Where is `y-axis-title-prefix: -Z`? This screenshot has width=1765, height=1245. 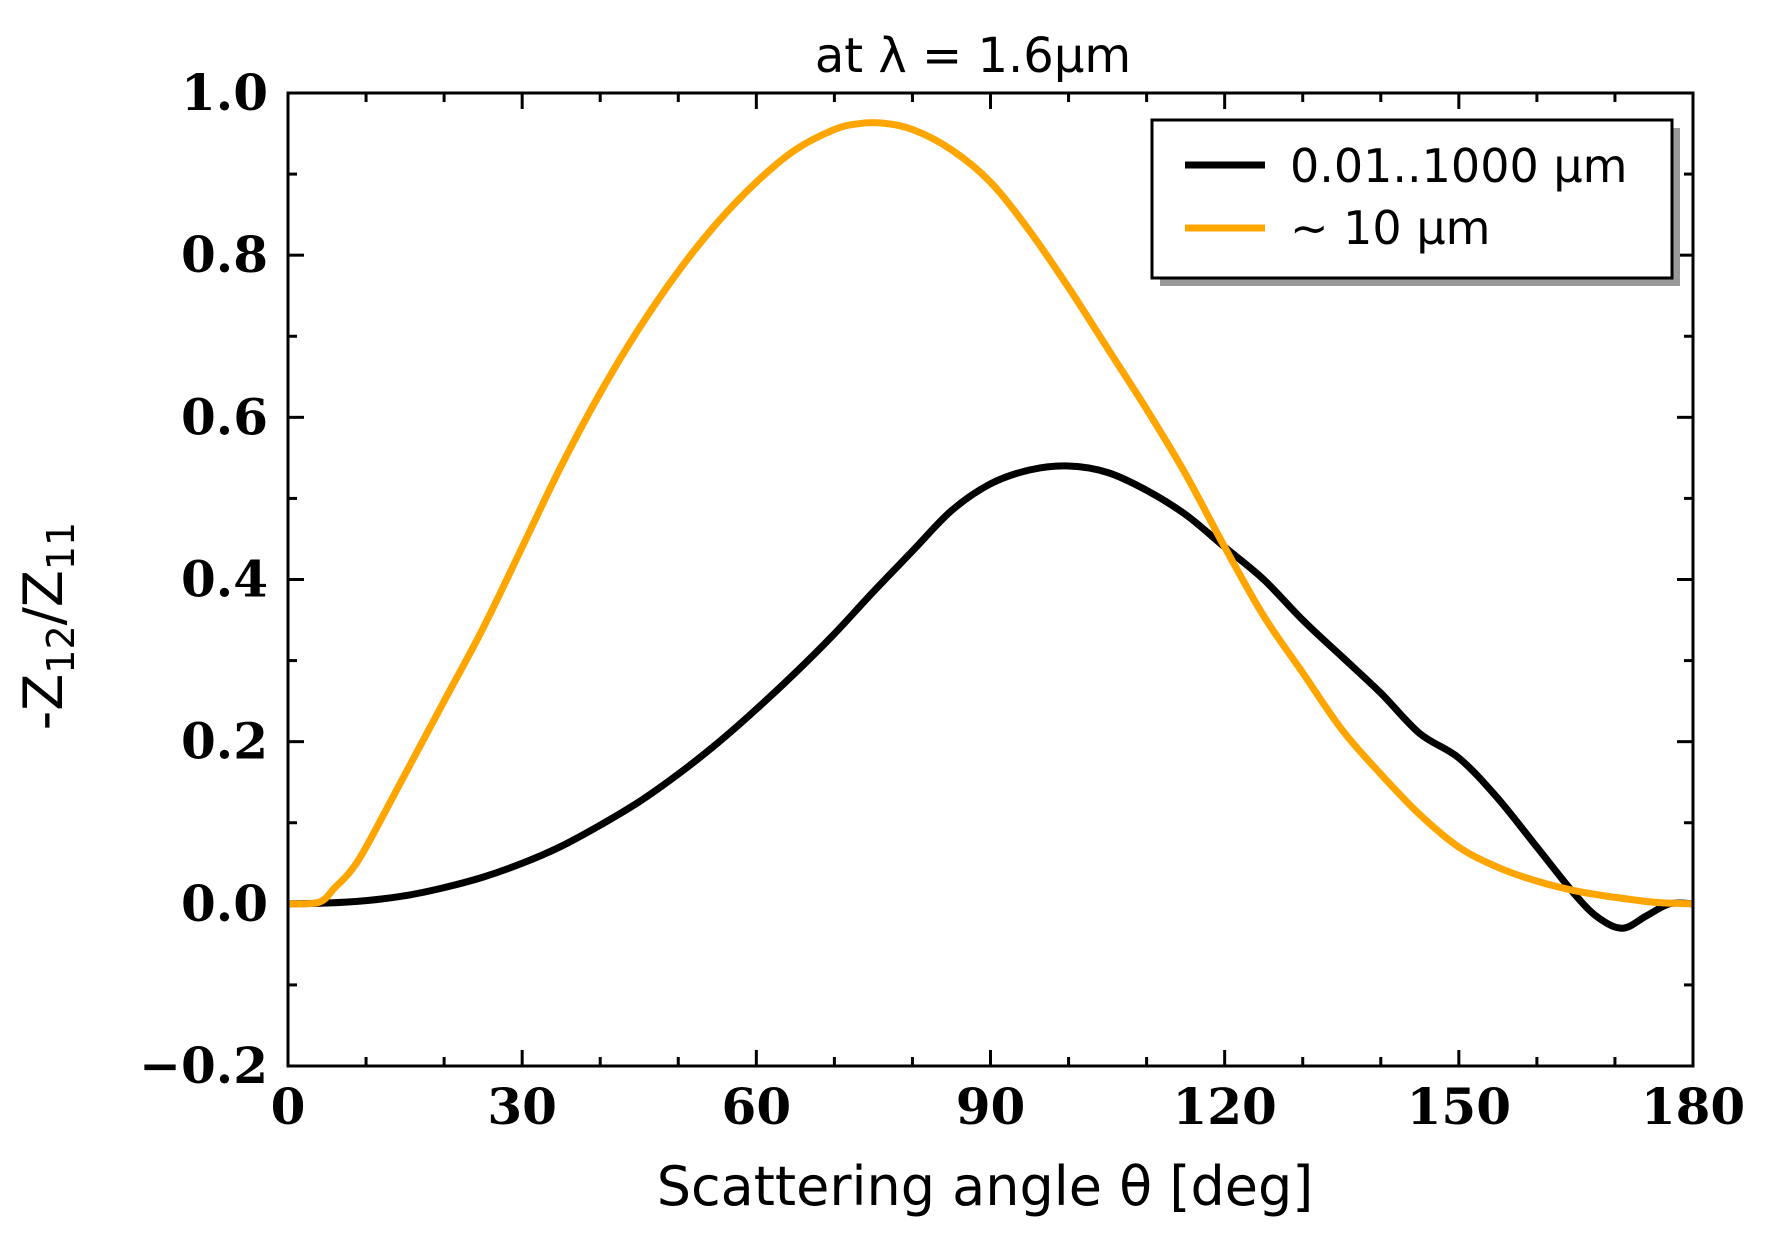
y-axis-title-prefix: -Z is located at coordinates (43, 702).